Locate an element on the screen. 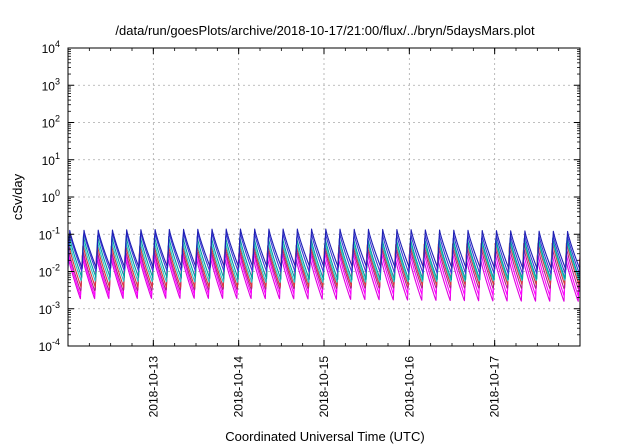 This screenshot has width=640, height=448. x-axis-title: Coordinated Universal Time (UTC) is located at coordinates (324, 436).